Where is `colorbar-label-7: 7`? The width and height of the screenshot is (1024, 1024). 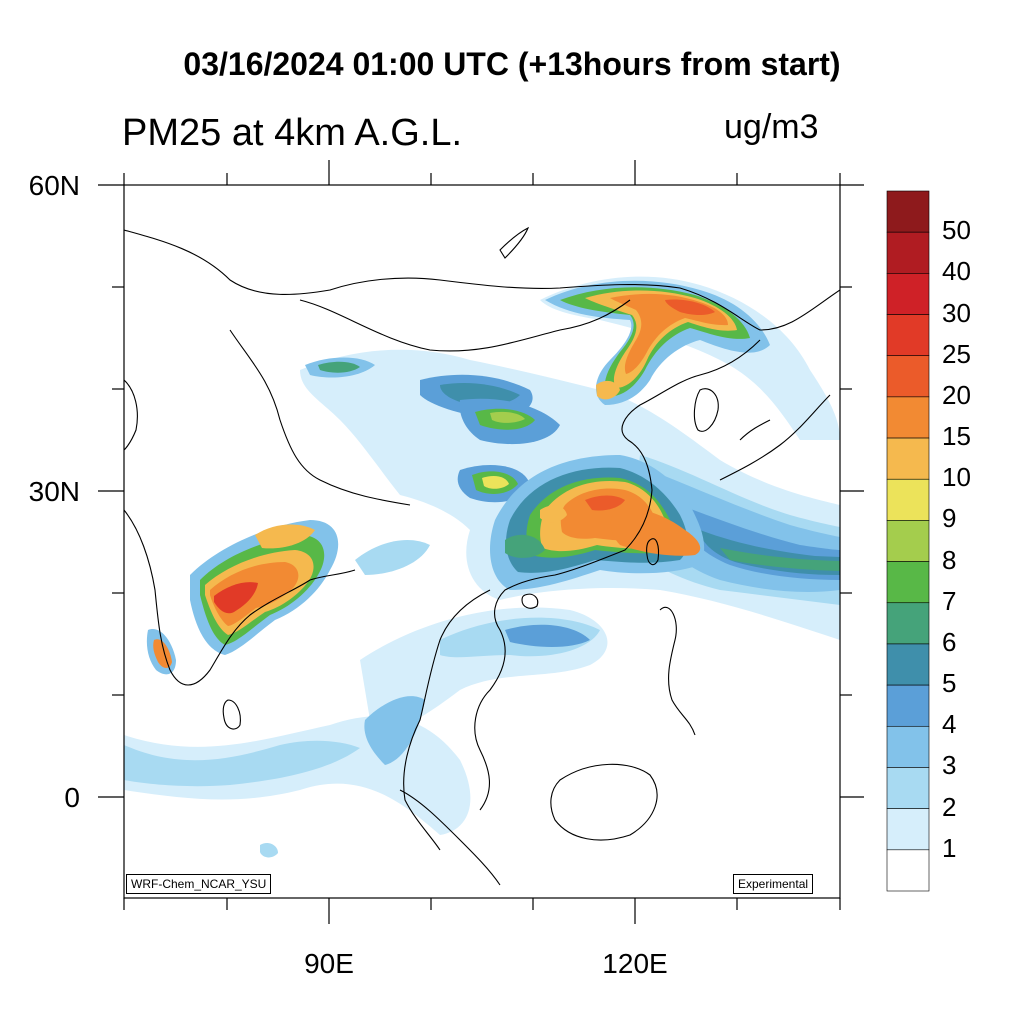
colorbar-label-7: 7 is located at coordinates (949, 600).